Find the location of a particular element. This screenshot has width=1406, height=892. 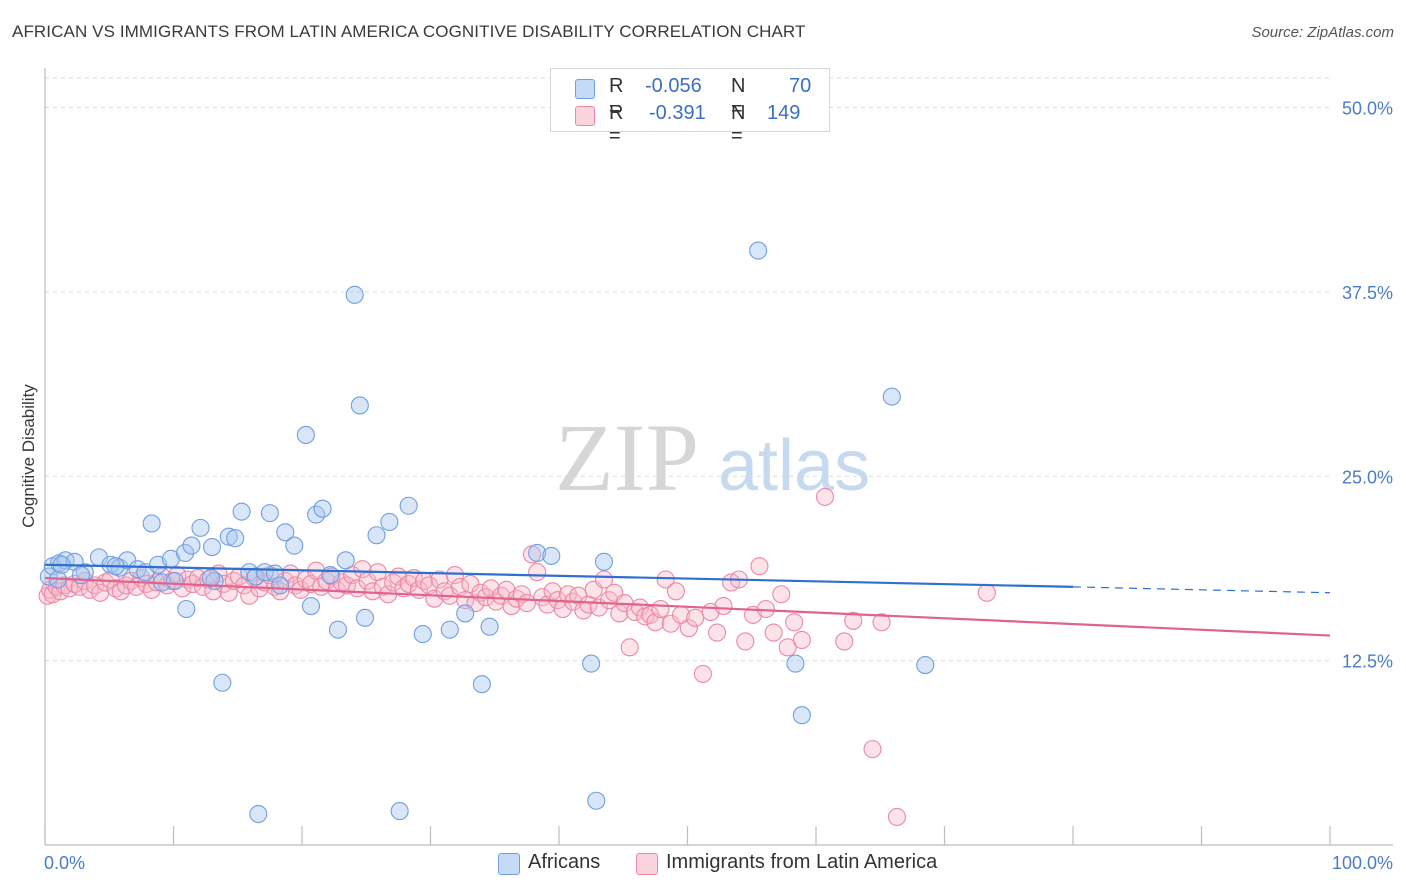

legend-r-value: -0.391 is located at coordinates (677, 113).